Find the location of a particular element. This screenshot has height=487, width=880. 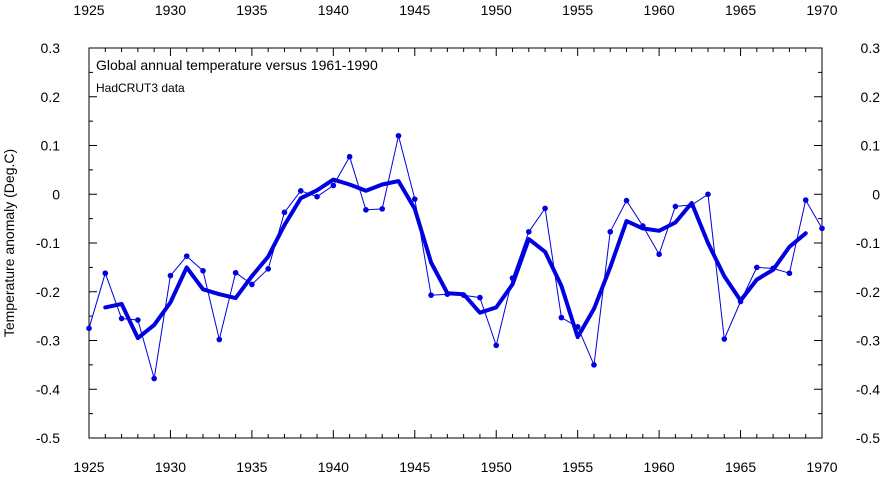

y-tick-label-left: -0.3 is located at coordinates (48, 341).